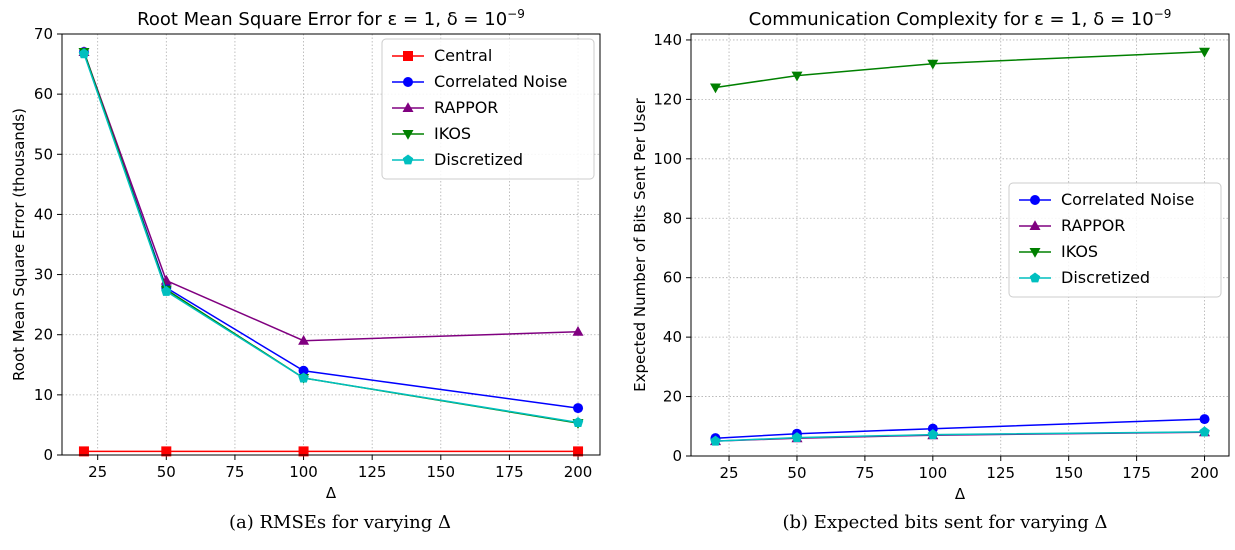  What do you see at coordinates (43, 275) in the screenshot?
I see `a-ytick-label-3: 30` at bounding box center [43, 275].